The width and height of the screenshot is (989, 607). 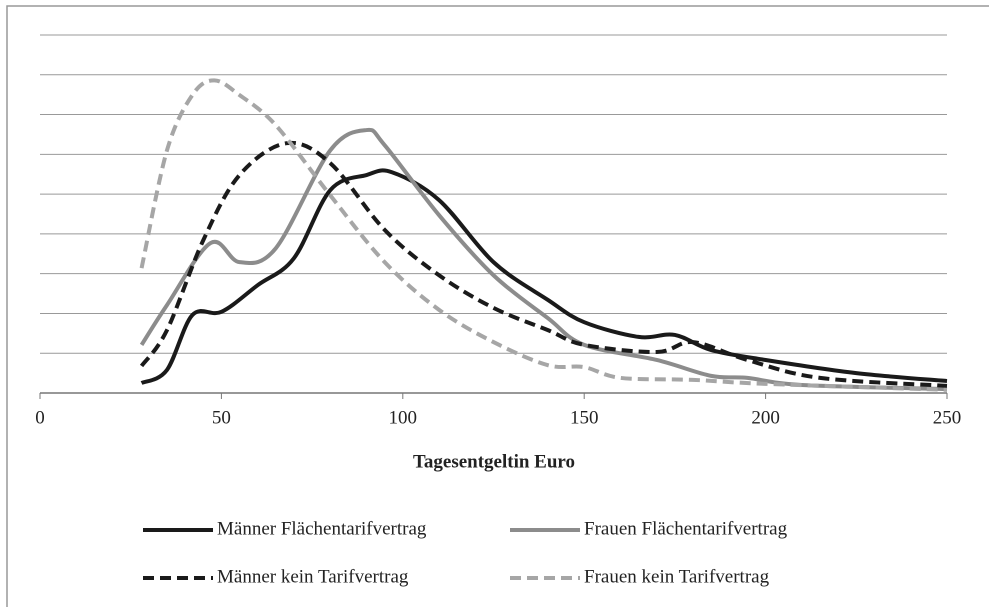 What do you see at coordinates (313, 576) in the screenshot?
I see `legend-label: Männer kein Tarifvertrag` at bounding box center [313, 576].